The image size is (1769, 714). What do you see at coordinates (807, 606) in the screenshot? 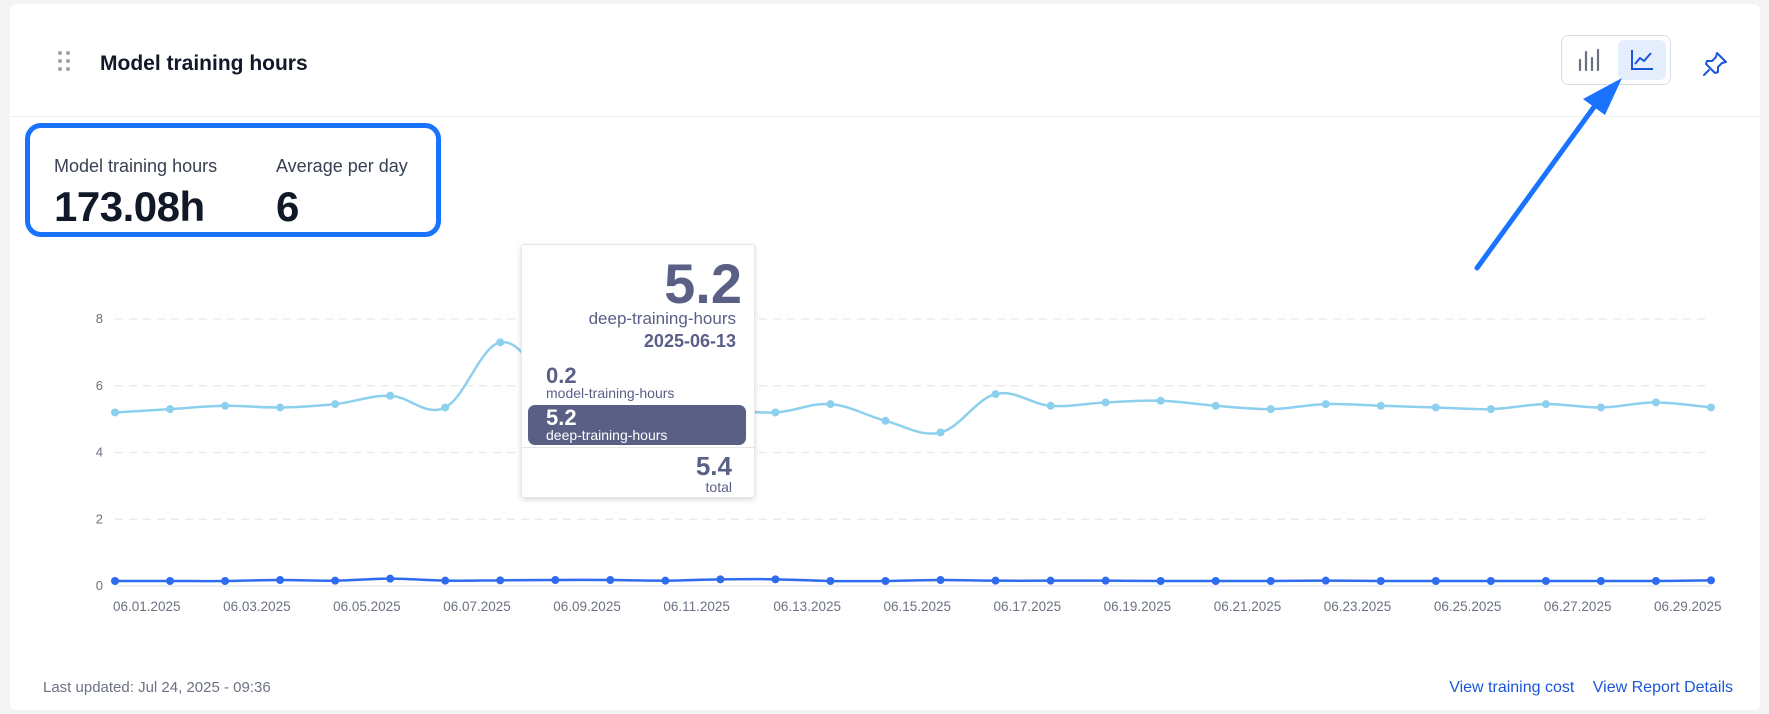
I see `x-tick-label: 06.13.2025` at bounding box center [807, 606].